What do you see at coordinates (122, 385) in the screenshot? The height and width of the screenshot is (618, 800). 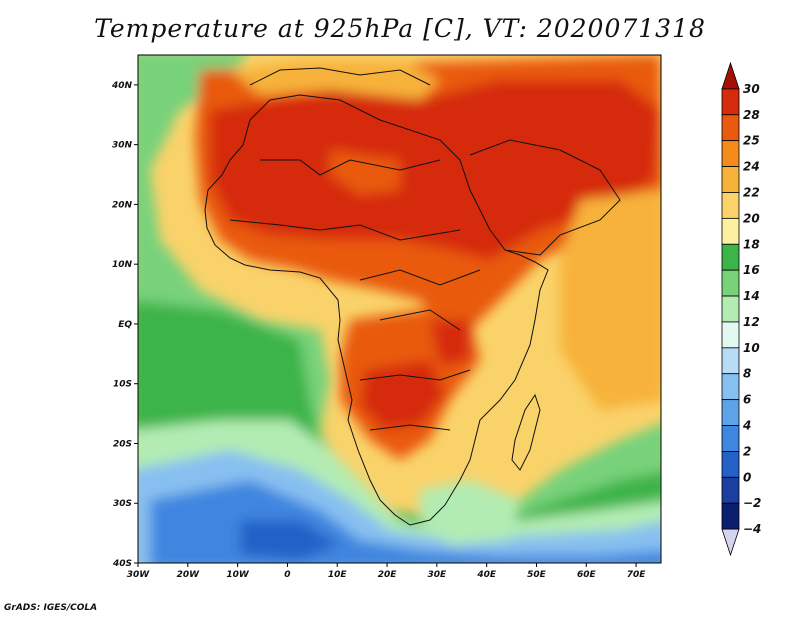 I see `lat-label: 10S` at bounding box center [122, 385].